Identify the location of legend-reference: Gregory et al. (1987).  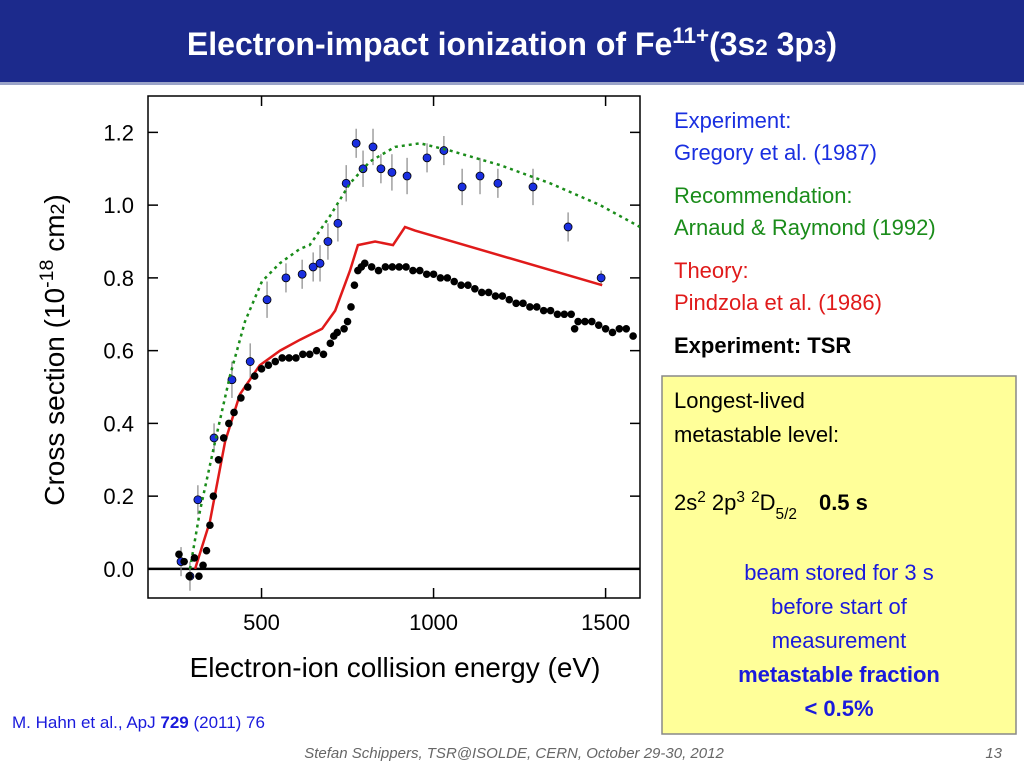
(775, 152).